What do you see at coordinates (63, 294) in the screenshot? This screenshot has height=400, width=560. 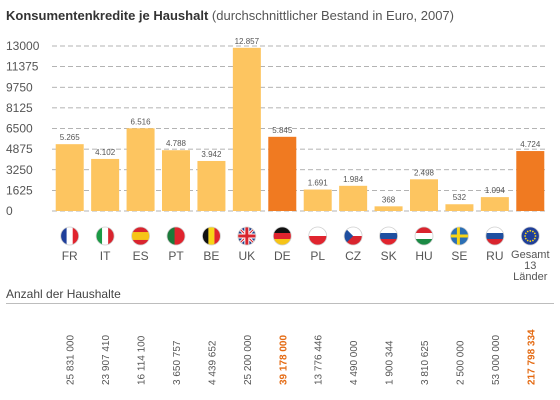 I see `households-label: Anzahl der Haushalte` at bounding box center [63, 294].